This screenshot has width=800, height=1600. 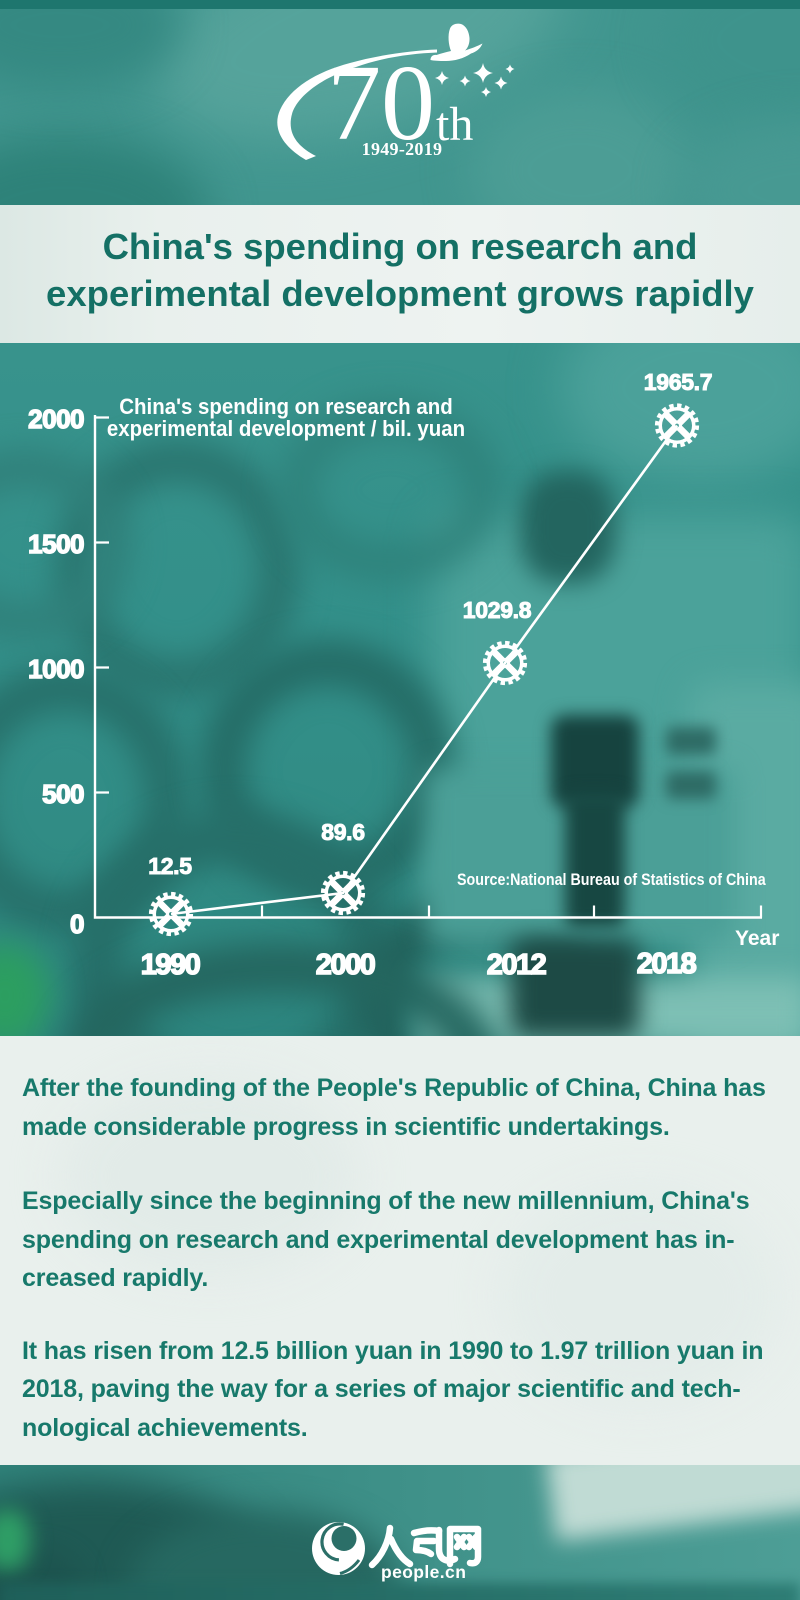 I want to click on svg-text: people.cn, so click(x=423, y=1572).